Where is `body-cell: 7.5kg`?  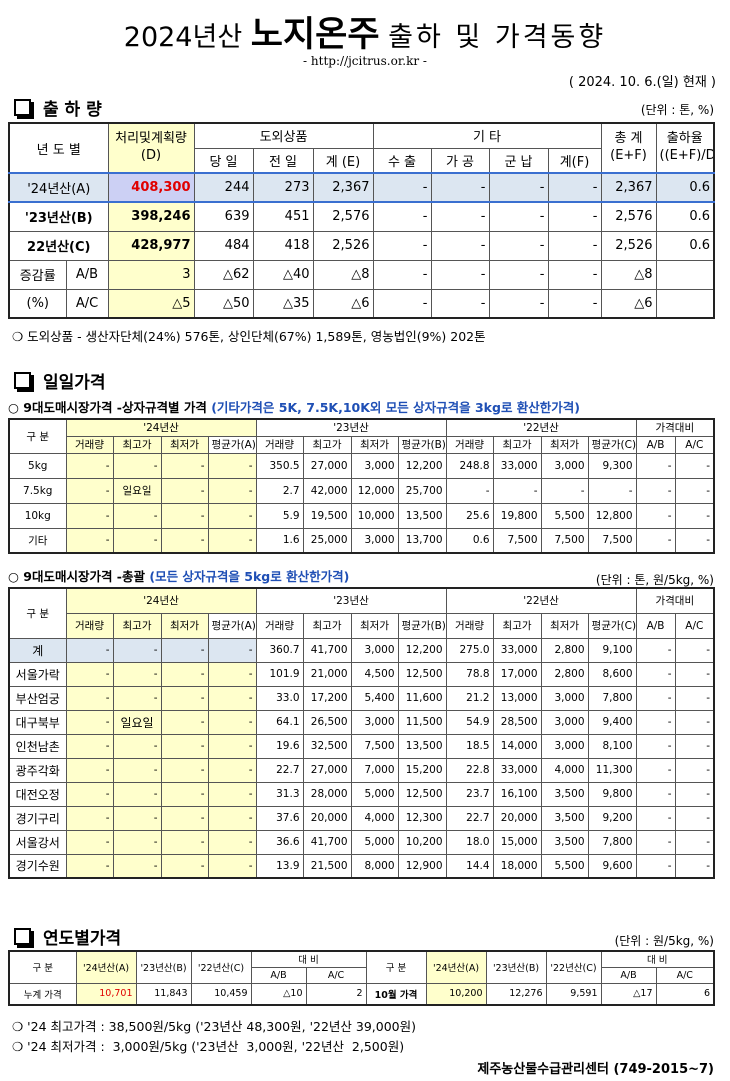
body-cell: 7.5kg is located at coordinates (37, 490).